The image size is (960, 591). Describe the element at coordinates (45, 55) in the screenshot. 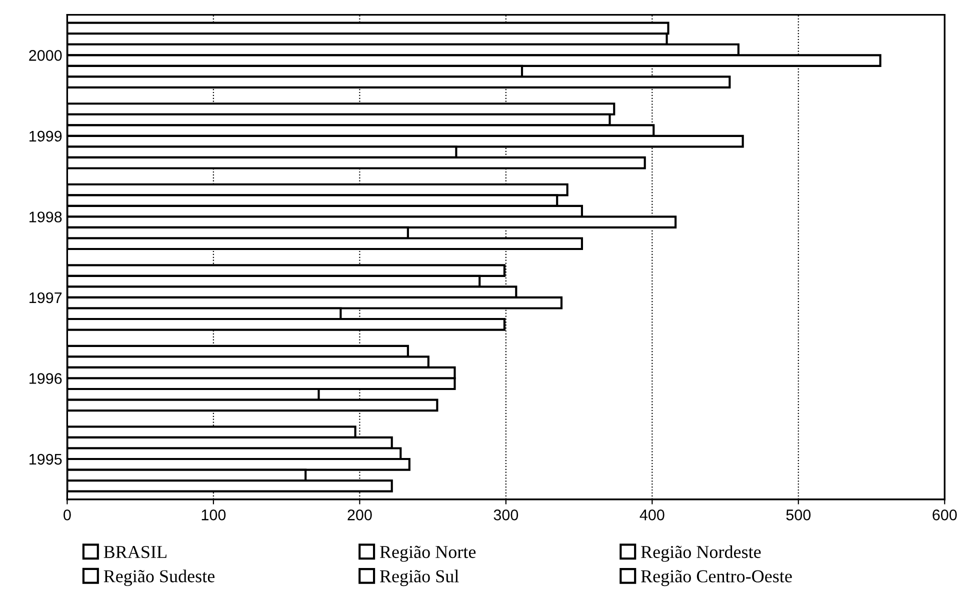

I see `y-tick-label: 2000` at that location.